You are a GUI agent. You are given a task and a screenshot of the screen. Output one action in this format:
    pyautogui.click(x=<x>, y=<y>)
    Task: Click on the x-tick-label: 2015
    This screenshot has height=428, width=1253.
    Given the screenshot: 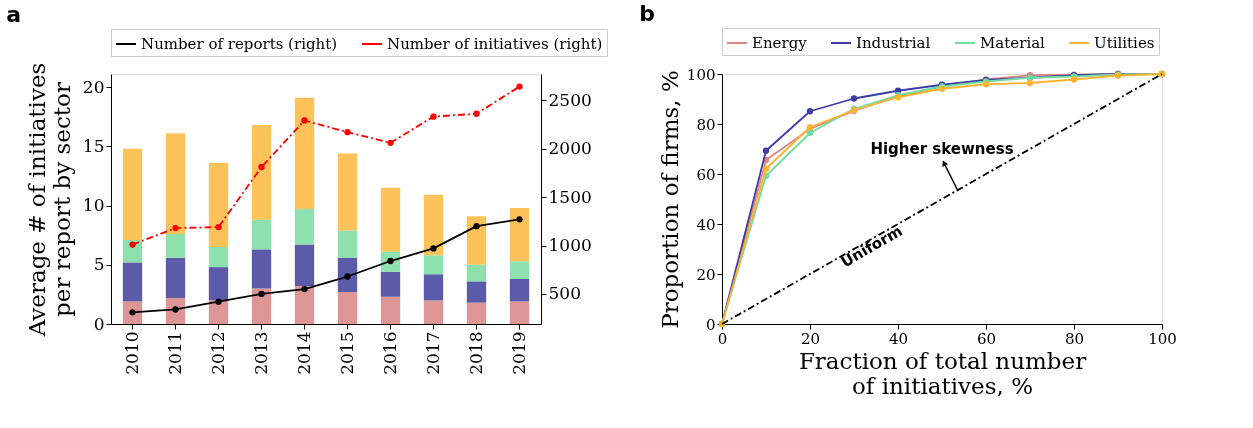 What is the action you would take?
    pyautogui.click(x=346, y=353)
    